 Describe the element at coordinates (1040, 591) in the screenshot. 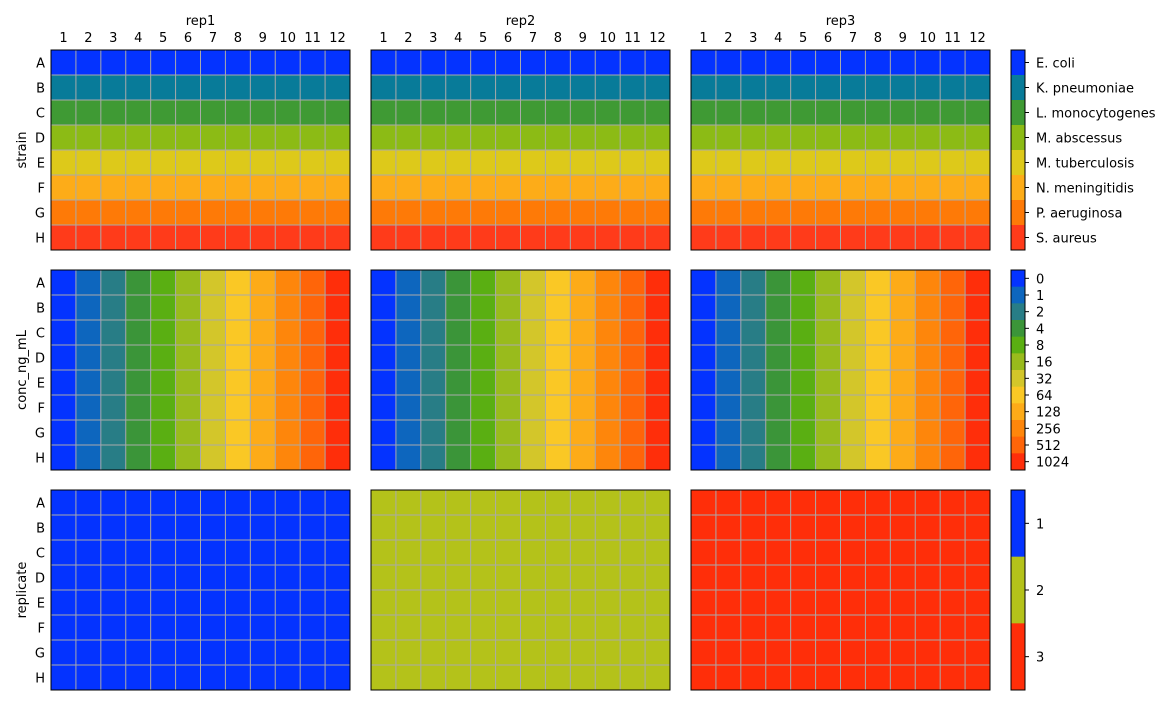

I see `colorbar-label: 2` at that location.